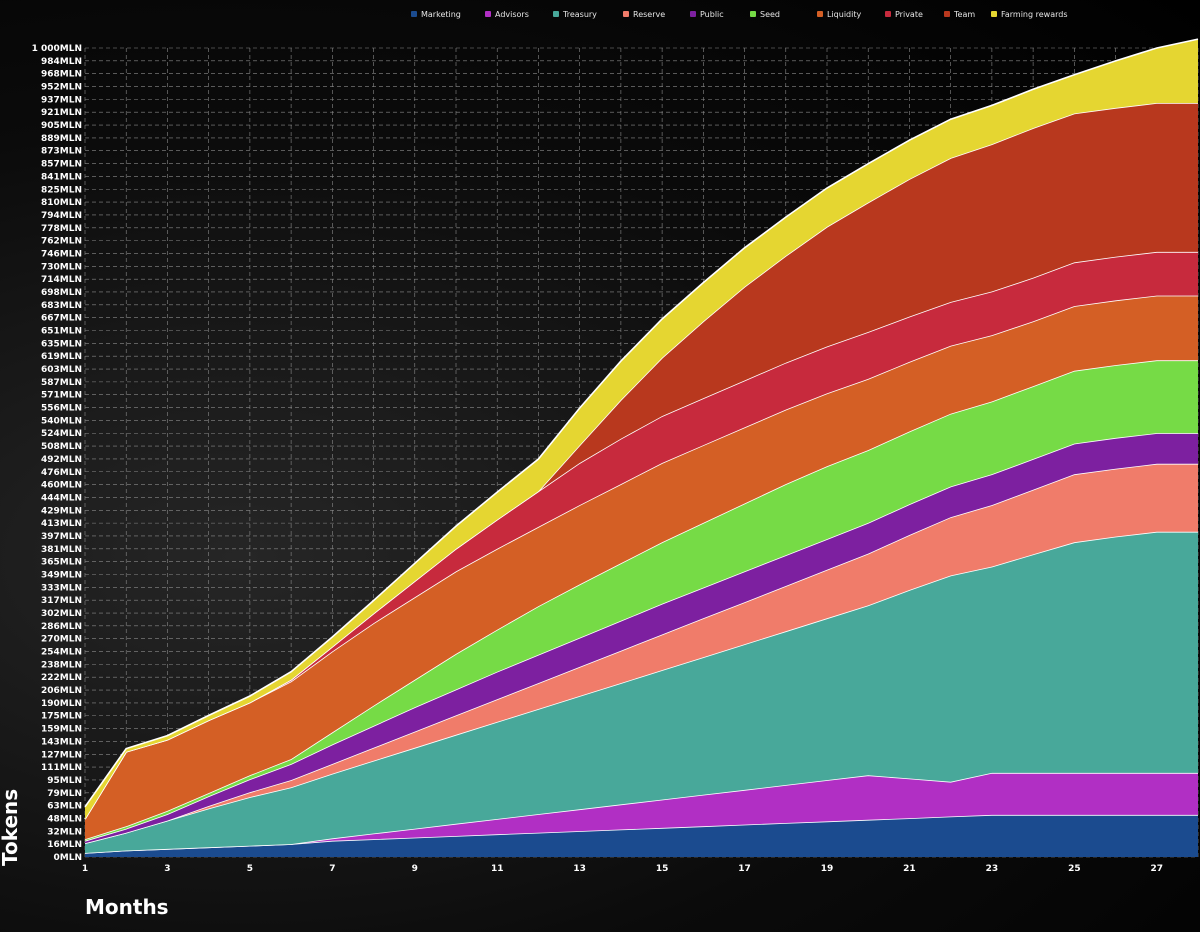 The width and height of the screenshot is (1200, 932). I want to click on x-tick-label: 27, so click(1157, 869).